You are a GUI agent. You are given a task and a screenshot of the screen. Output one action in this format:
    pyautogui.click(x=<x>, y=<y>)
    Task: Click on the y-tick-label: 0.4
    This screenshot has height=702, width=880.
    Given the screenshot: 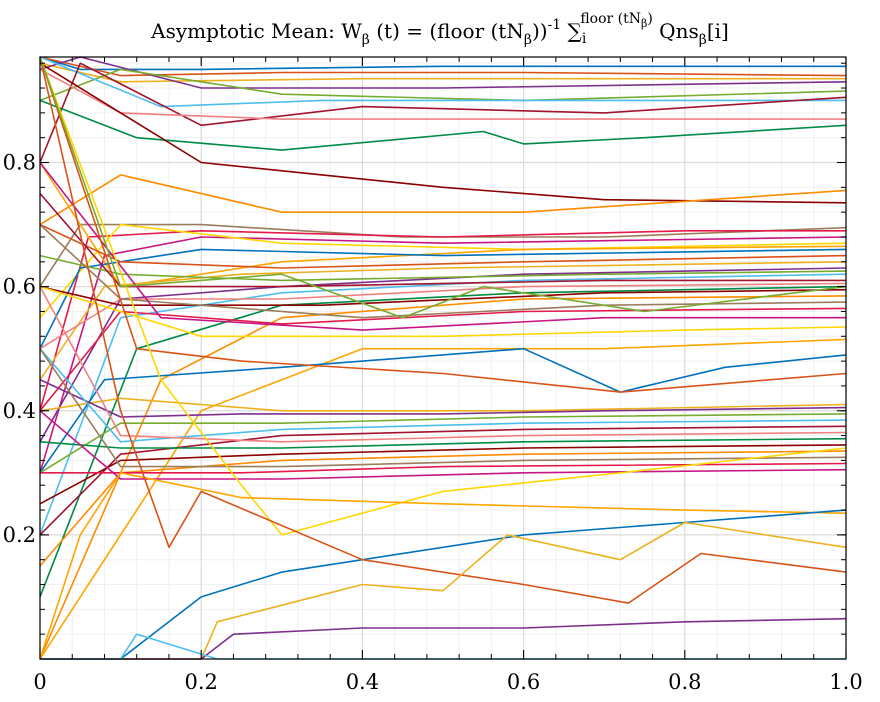 What is the action you would take?
    pyautogui.click(x=19, y=411)
    